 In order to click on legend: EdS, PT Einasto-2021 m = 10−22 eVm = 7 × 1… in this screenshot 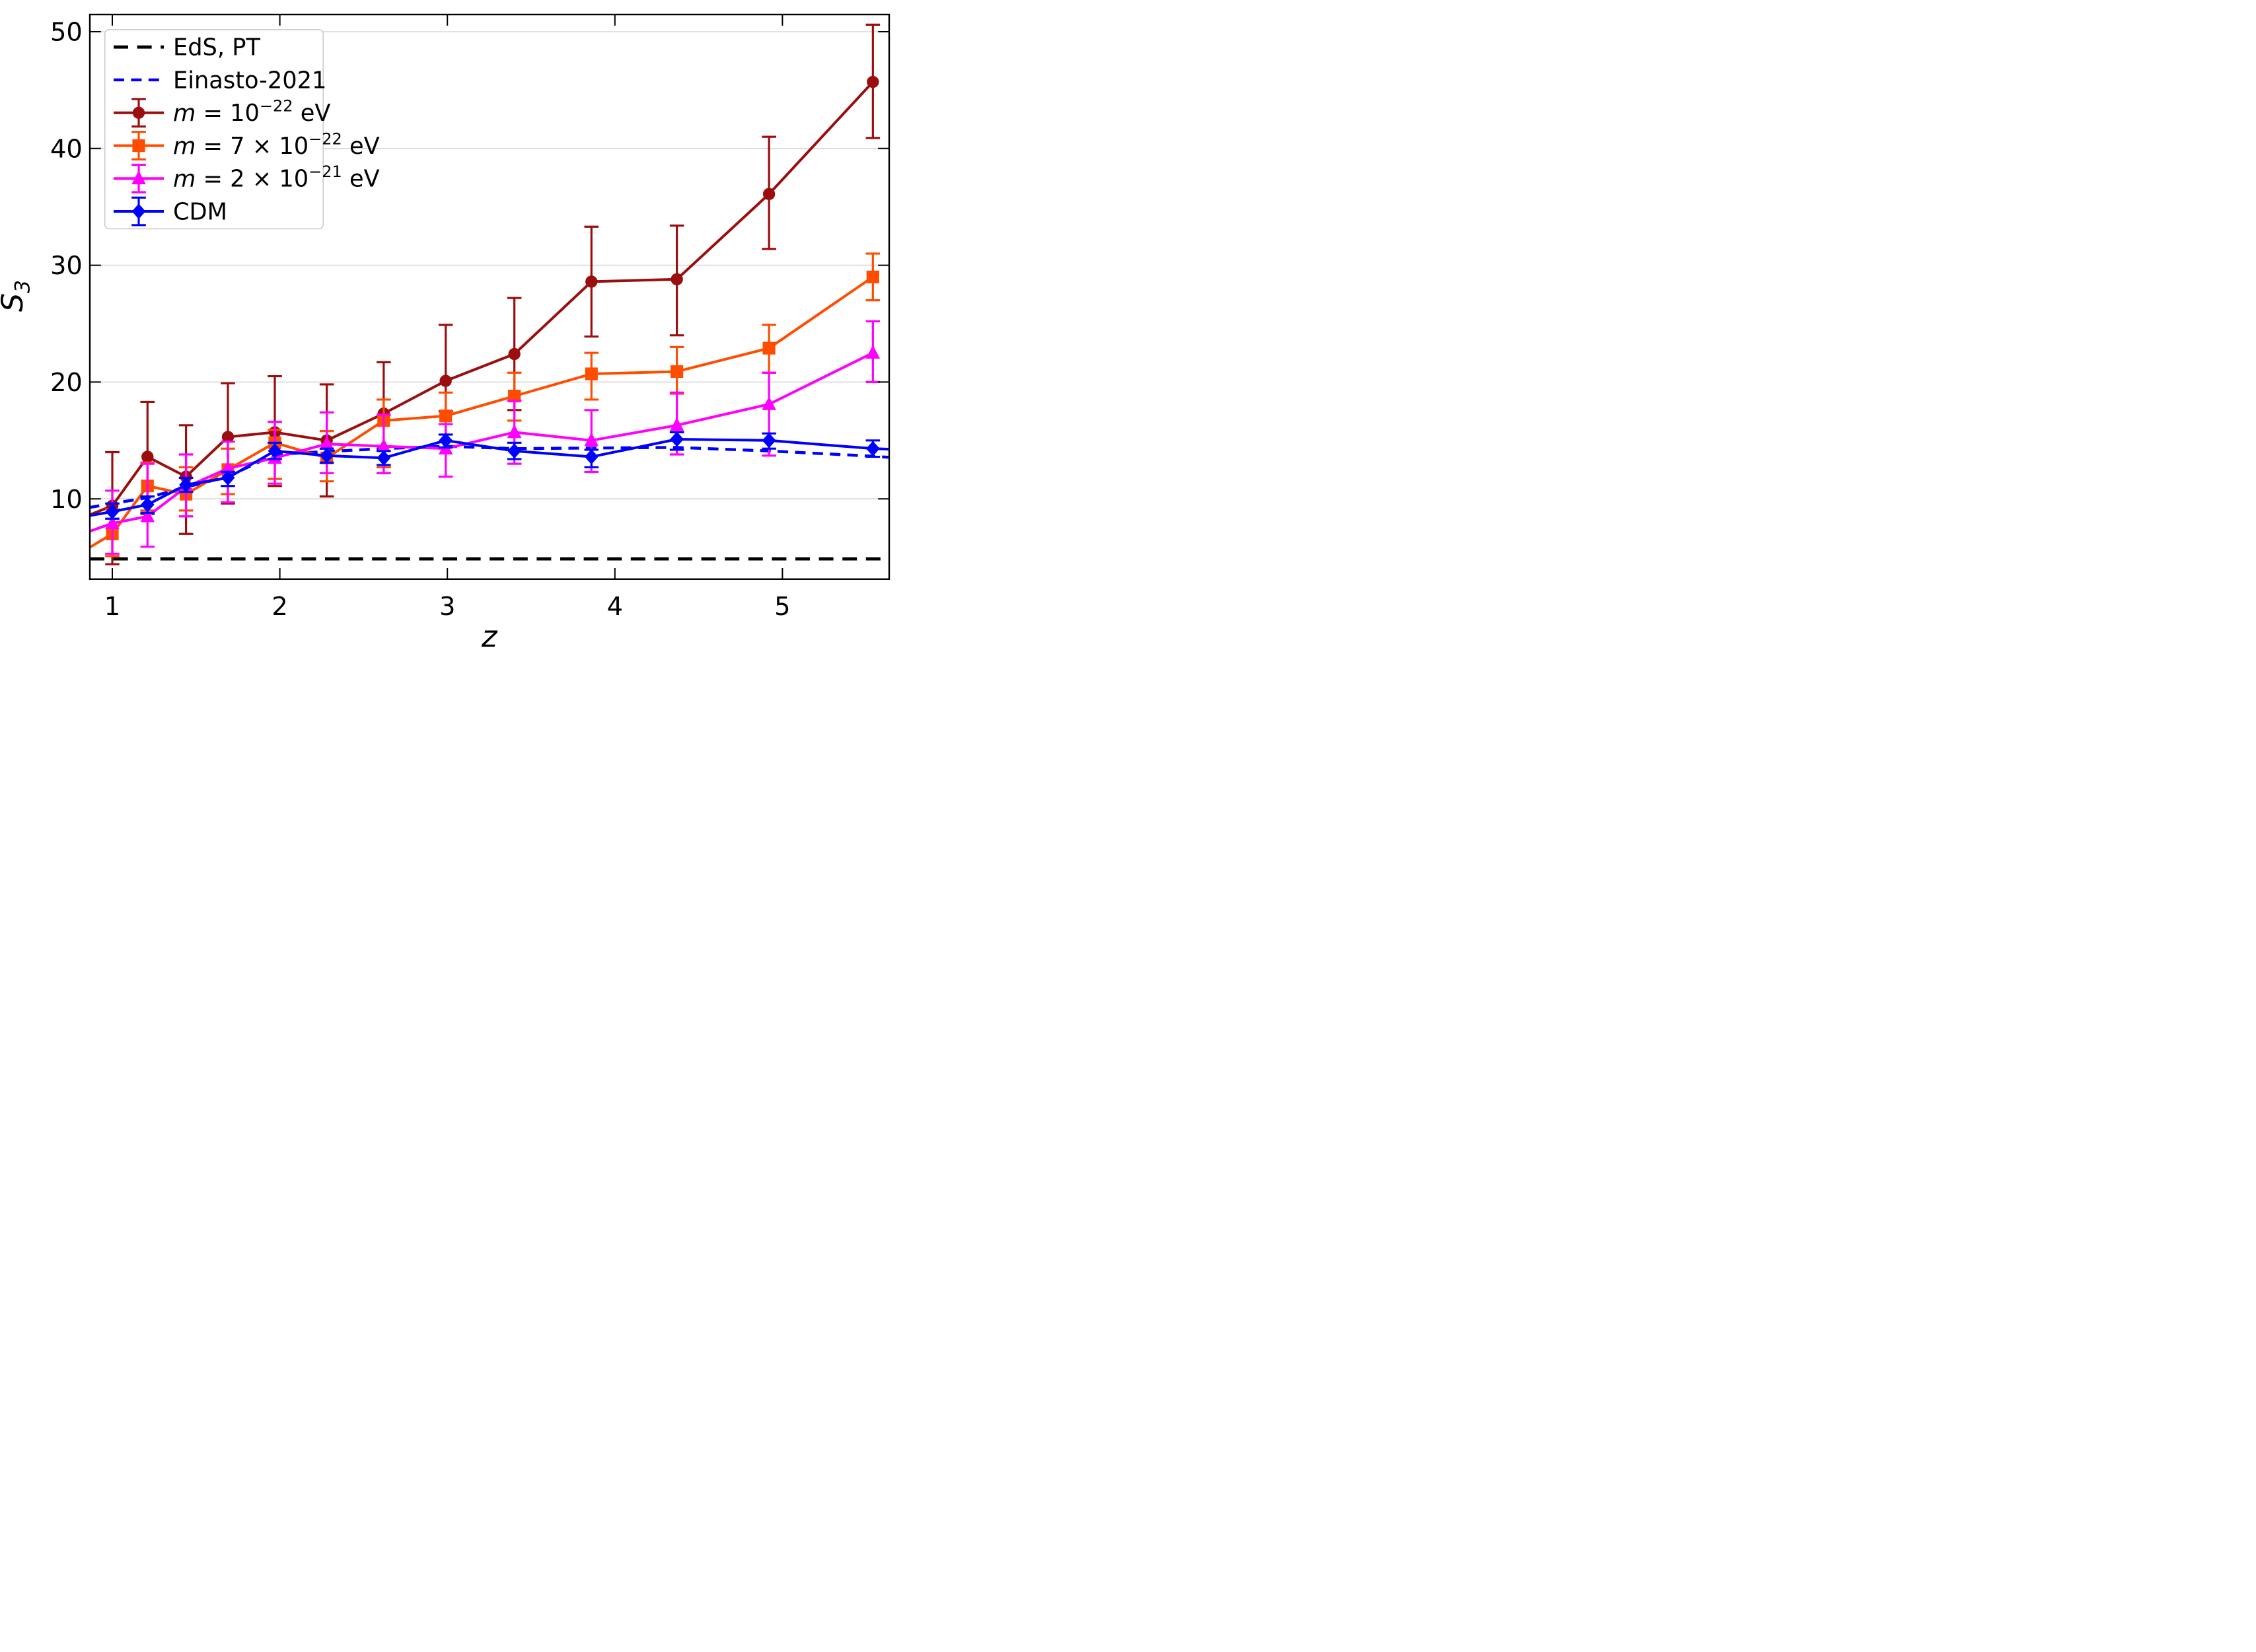, I will do `click(242, 129)`.